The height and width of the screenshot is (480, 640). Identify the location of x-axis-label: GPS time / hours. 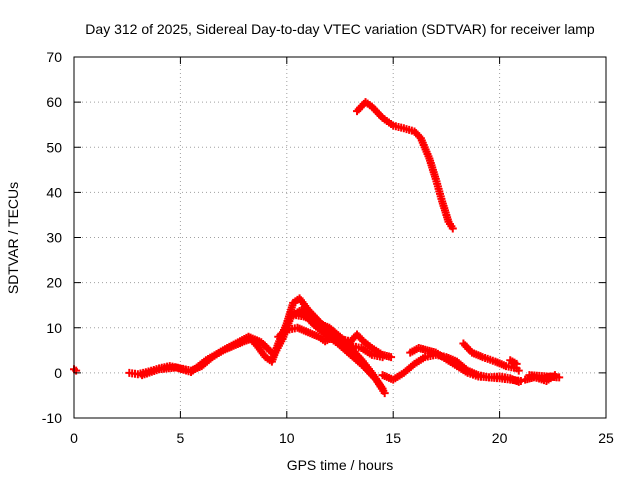
(340, 465).